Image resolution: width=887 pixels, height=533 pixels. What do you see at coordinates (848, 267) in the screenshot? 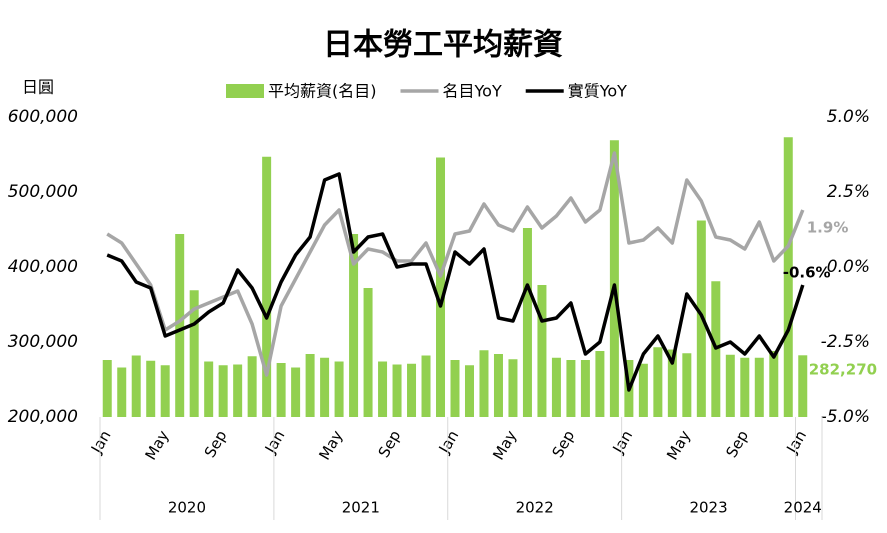
I see `y2-tick-label: 0.0%` at bounding box center [848, 267].